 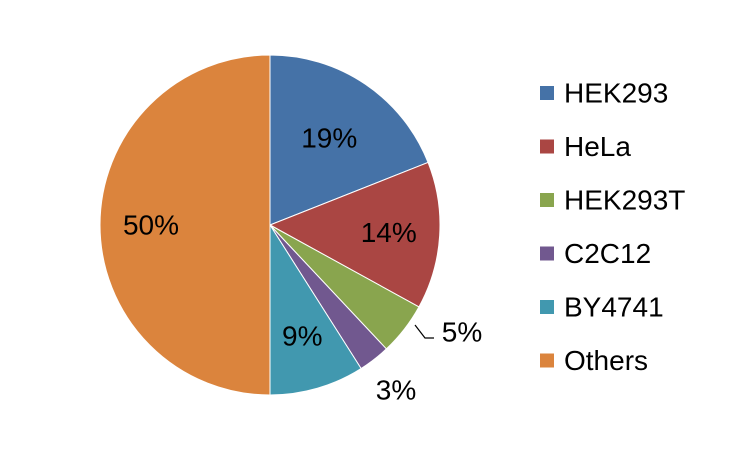 I want to click on data-label-by4741: 9%, so click(x=302, y=336).